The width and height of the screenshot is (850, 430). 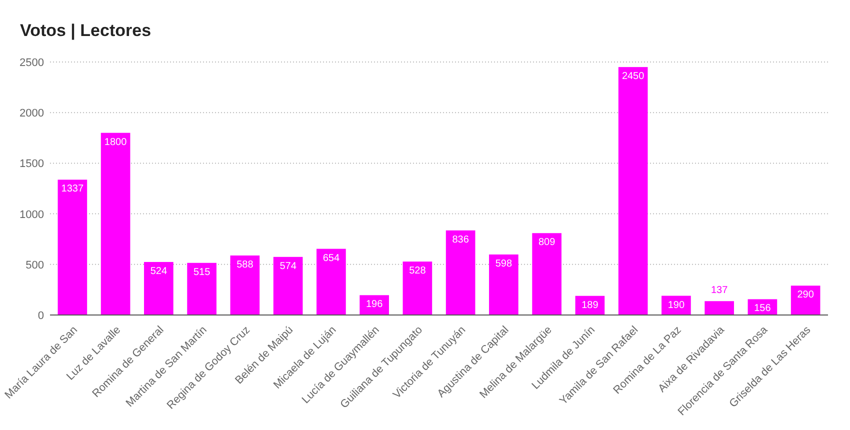 What do you see at coordinates (32, 214) in the screenshot?
I see `y-tick-label: 1000` at bounding box center [32, 214].